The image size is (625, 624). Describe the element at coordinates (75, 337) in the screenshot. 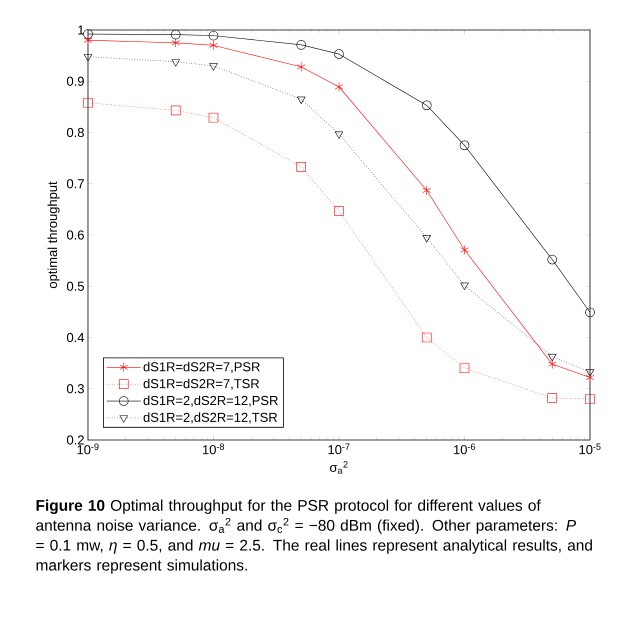

I see `y-tick-label: 0.4` at that location.